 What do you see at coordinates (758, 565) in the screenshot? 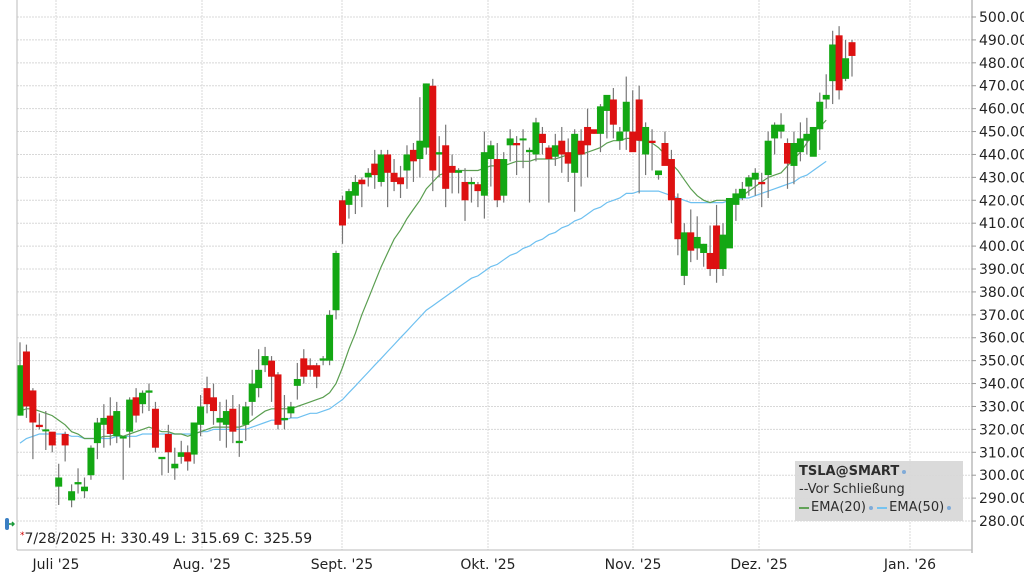
I see `x-tick-label: Dez. '25` at bounding box center [758, 565].